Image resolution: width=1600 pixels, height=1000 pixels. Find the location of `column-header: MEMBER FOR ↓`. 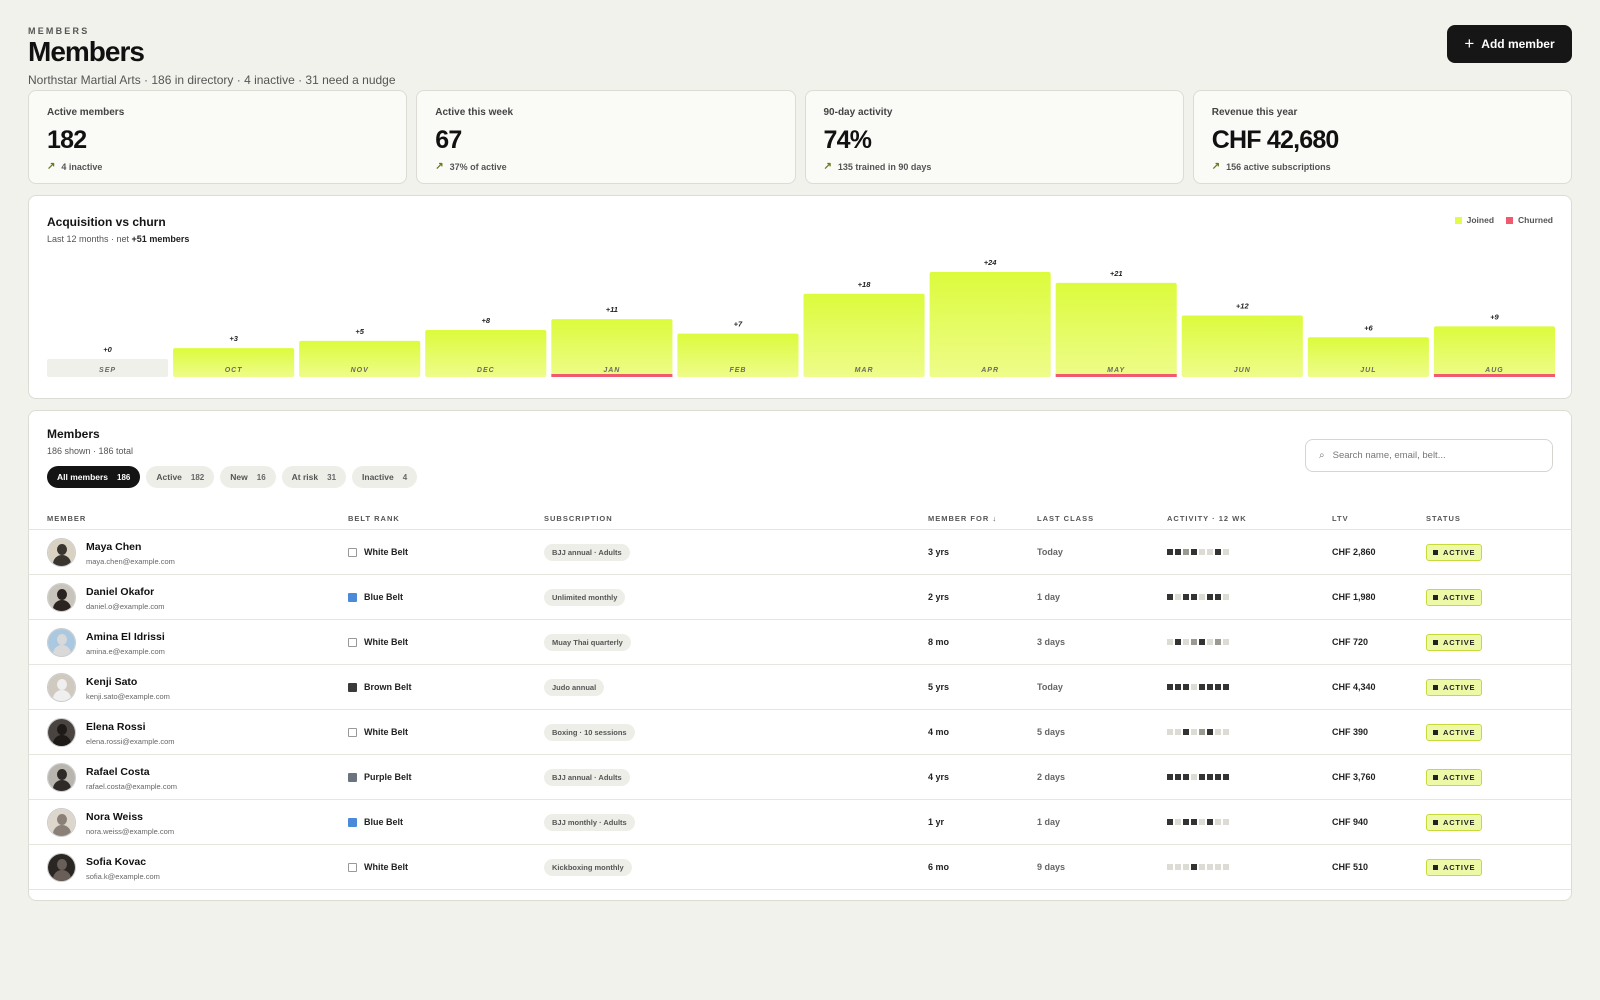

column-header: MEMBER FOR ↓ is located at coordinates (963, 518).